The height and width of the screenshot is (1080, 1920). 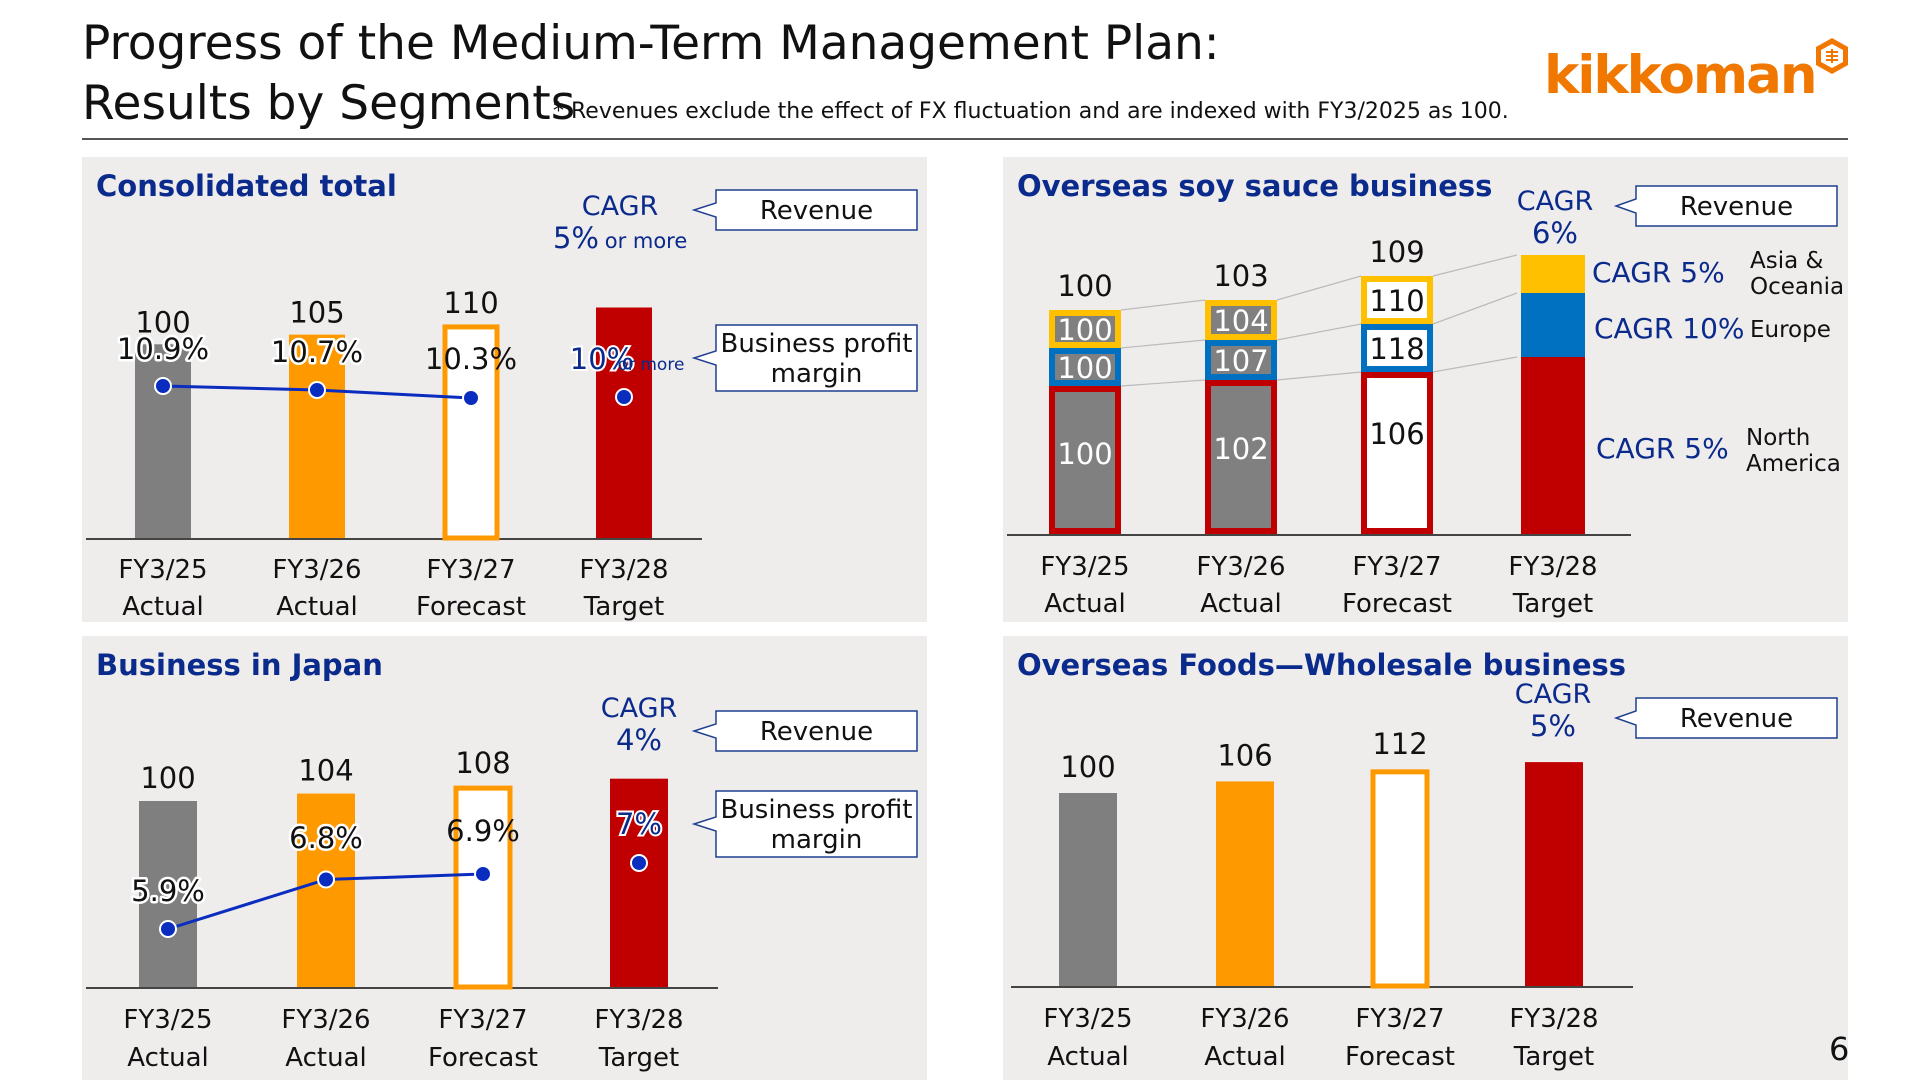 What do you see at coordinates (1669, 328) in the screenshot?
I see `segment-cagr-europe: CAGR 10%` at bounding box center [1669, 328].